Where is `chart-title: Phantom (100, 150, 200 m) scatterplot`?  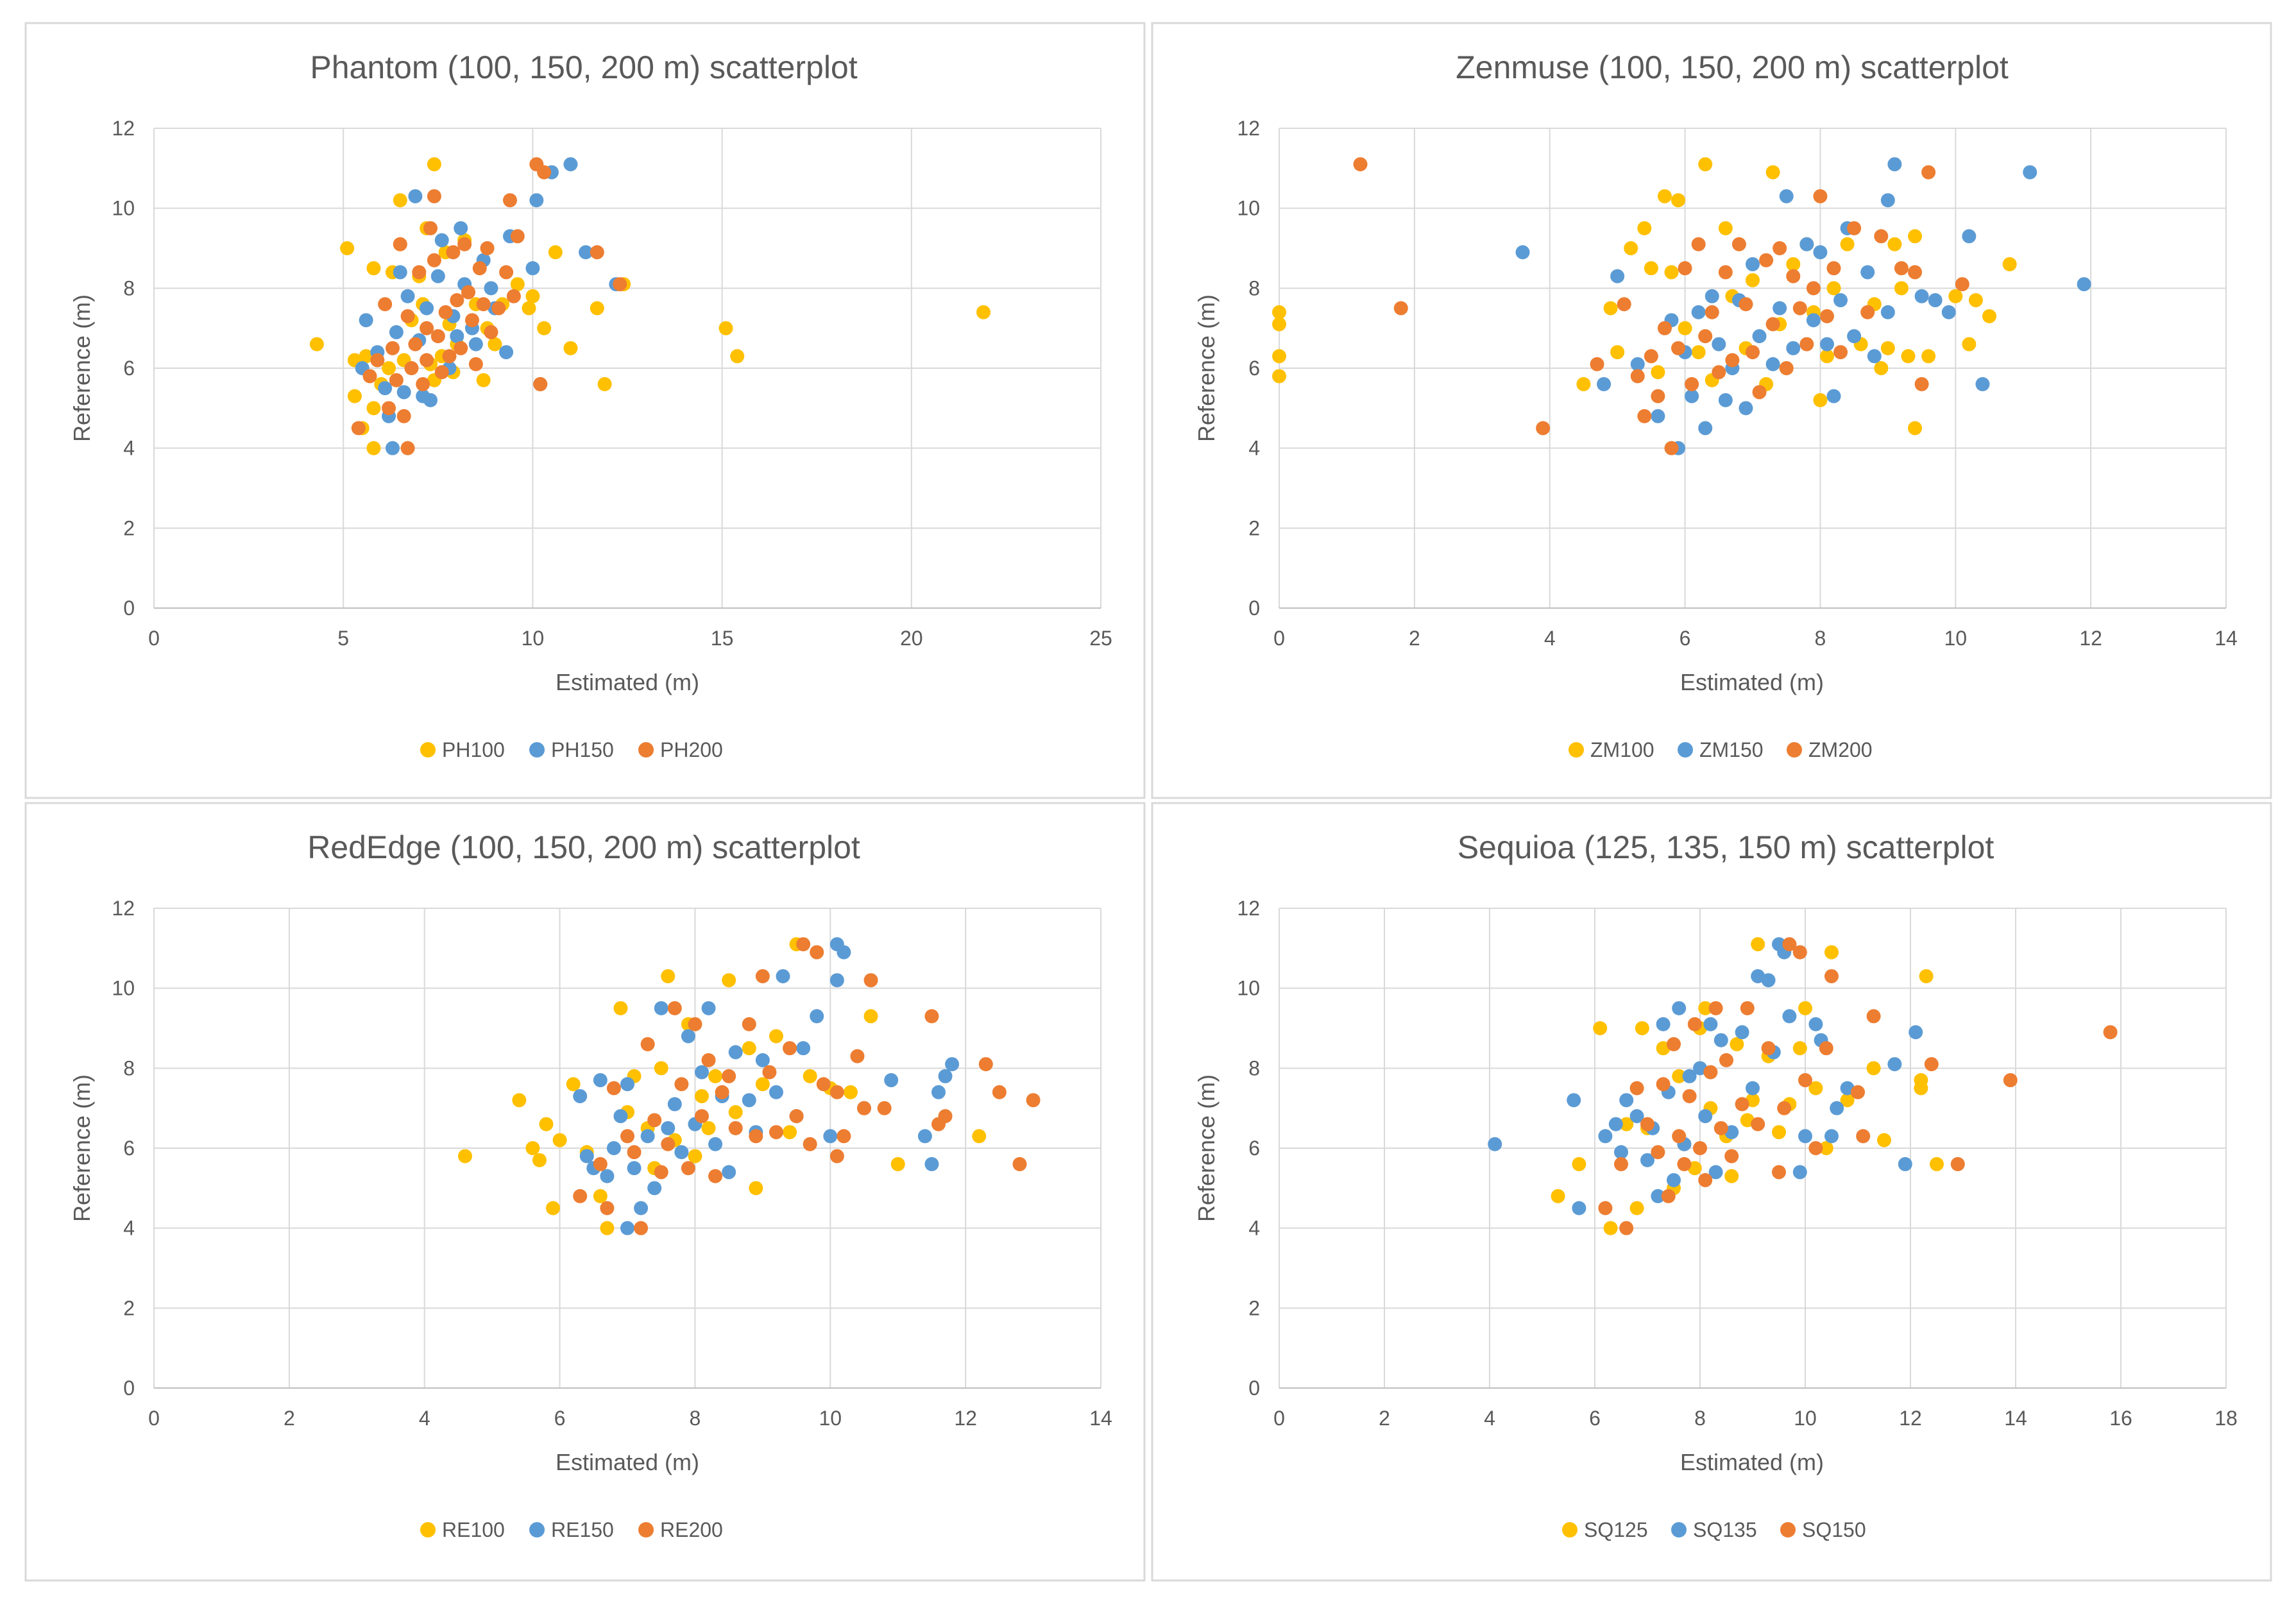
chart-title: Phantom (100, 150, 200 m) scatterplot is located at coordinates (584, 67).